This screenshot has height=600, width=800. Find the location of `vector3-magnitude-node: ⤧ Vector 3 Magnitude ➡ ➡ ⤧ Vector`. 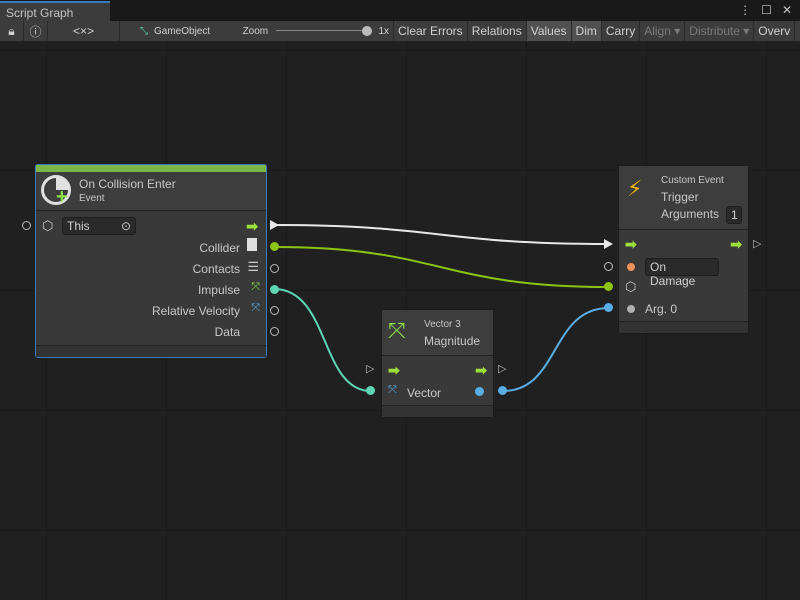

vector3-magnitude-node: ⤧ Vector 3 Magnitude ➡ ➡ ⤧ Vector is located at coordinates (437, 363).